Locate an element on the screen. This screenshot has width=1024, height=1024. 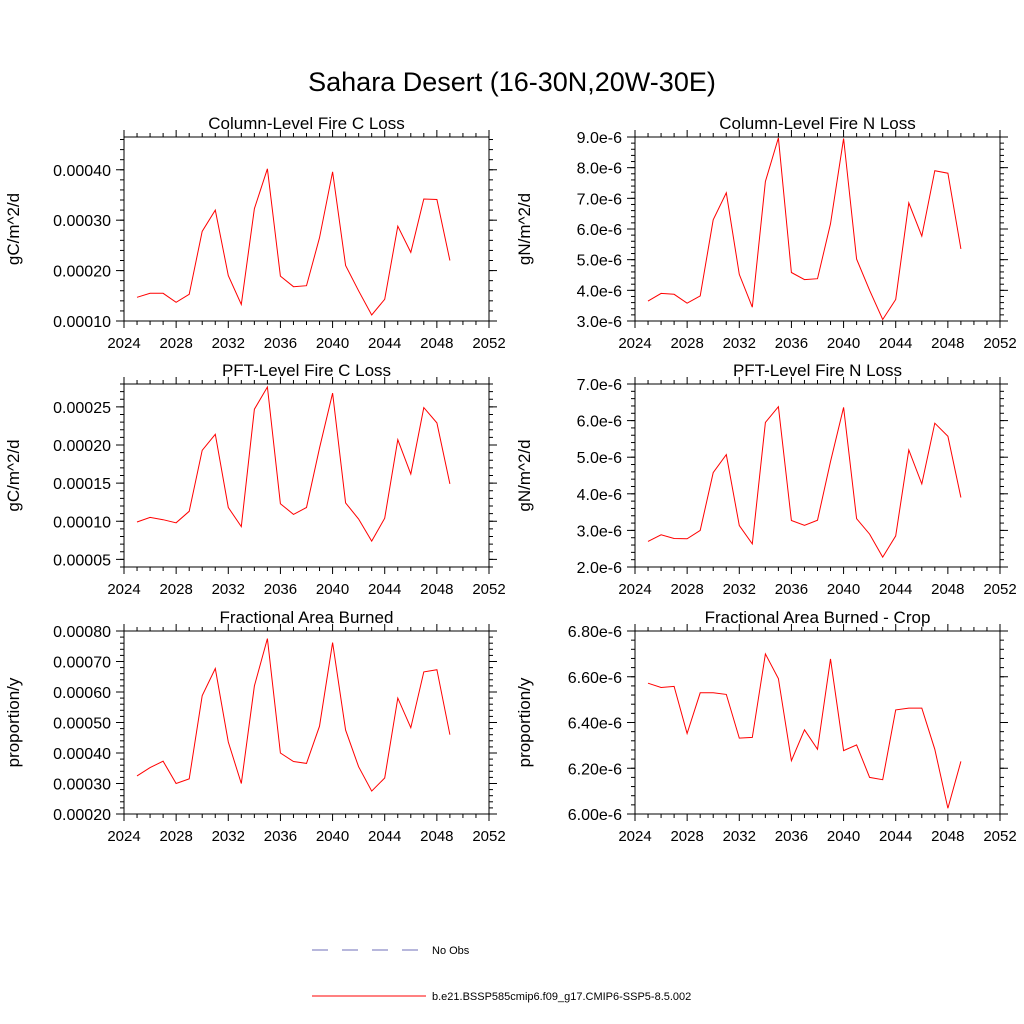
y-tick-label: 0.00020 is located at coordinates (82, 272).